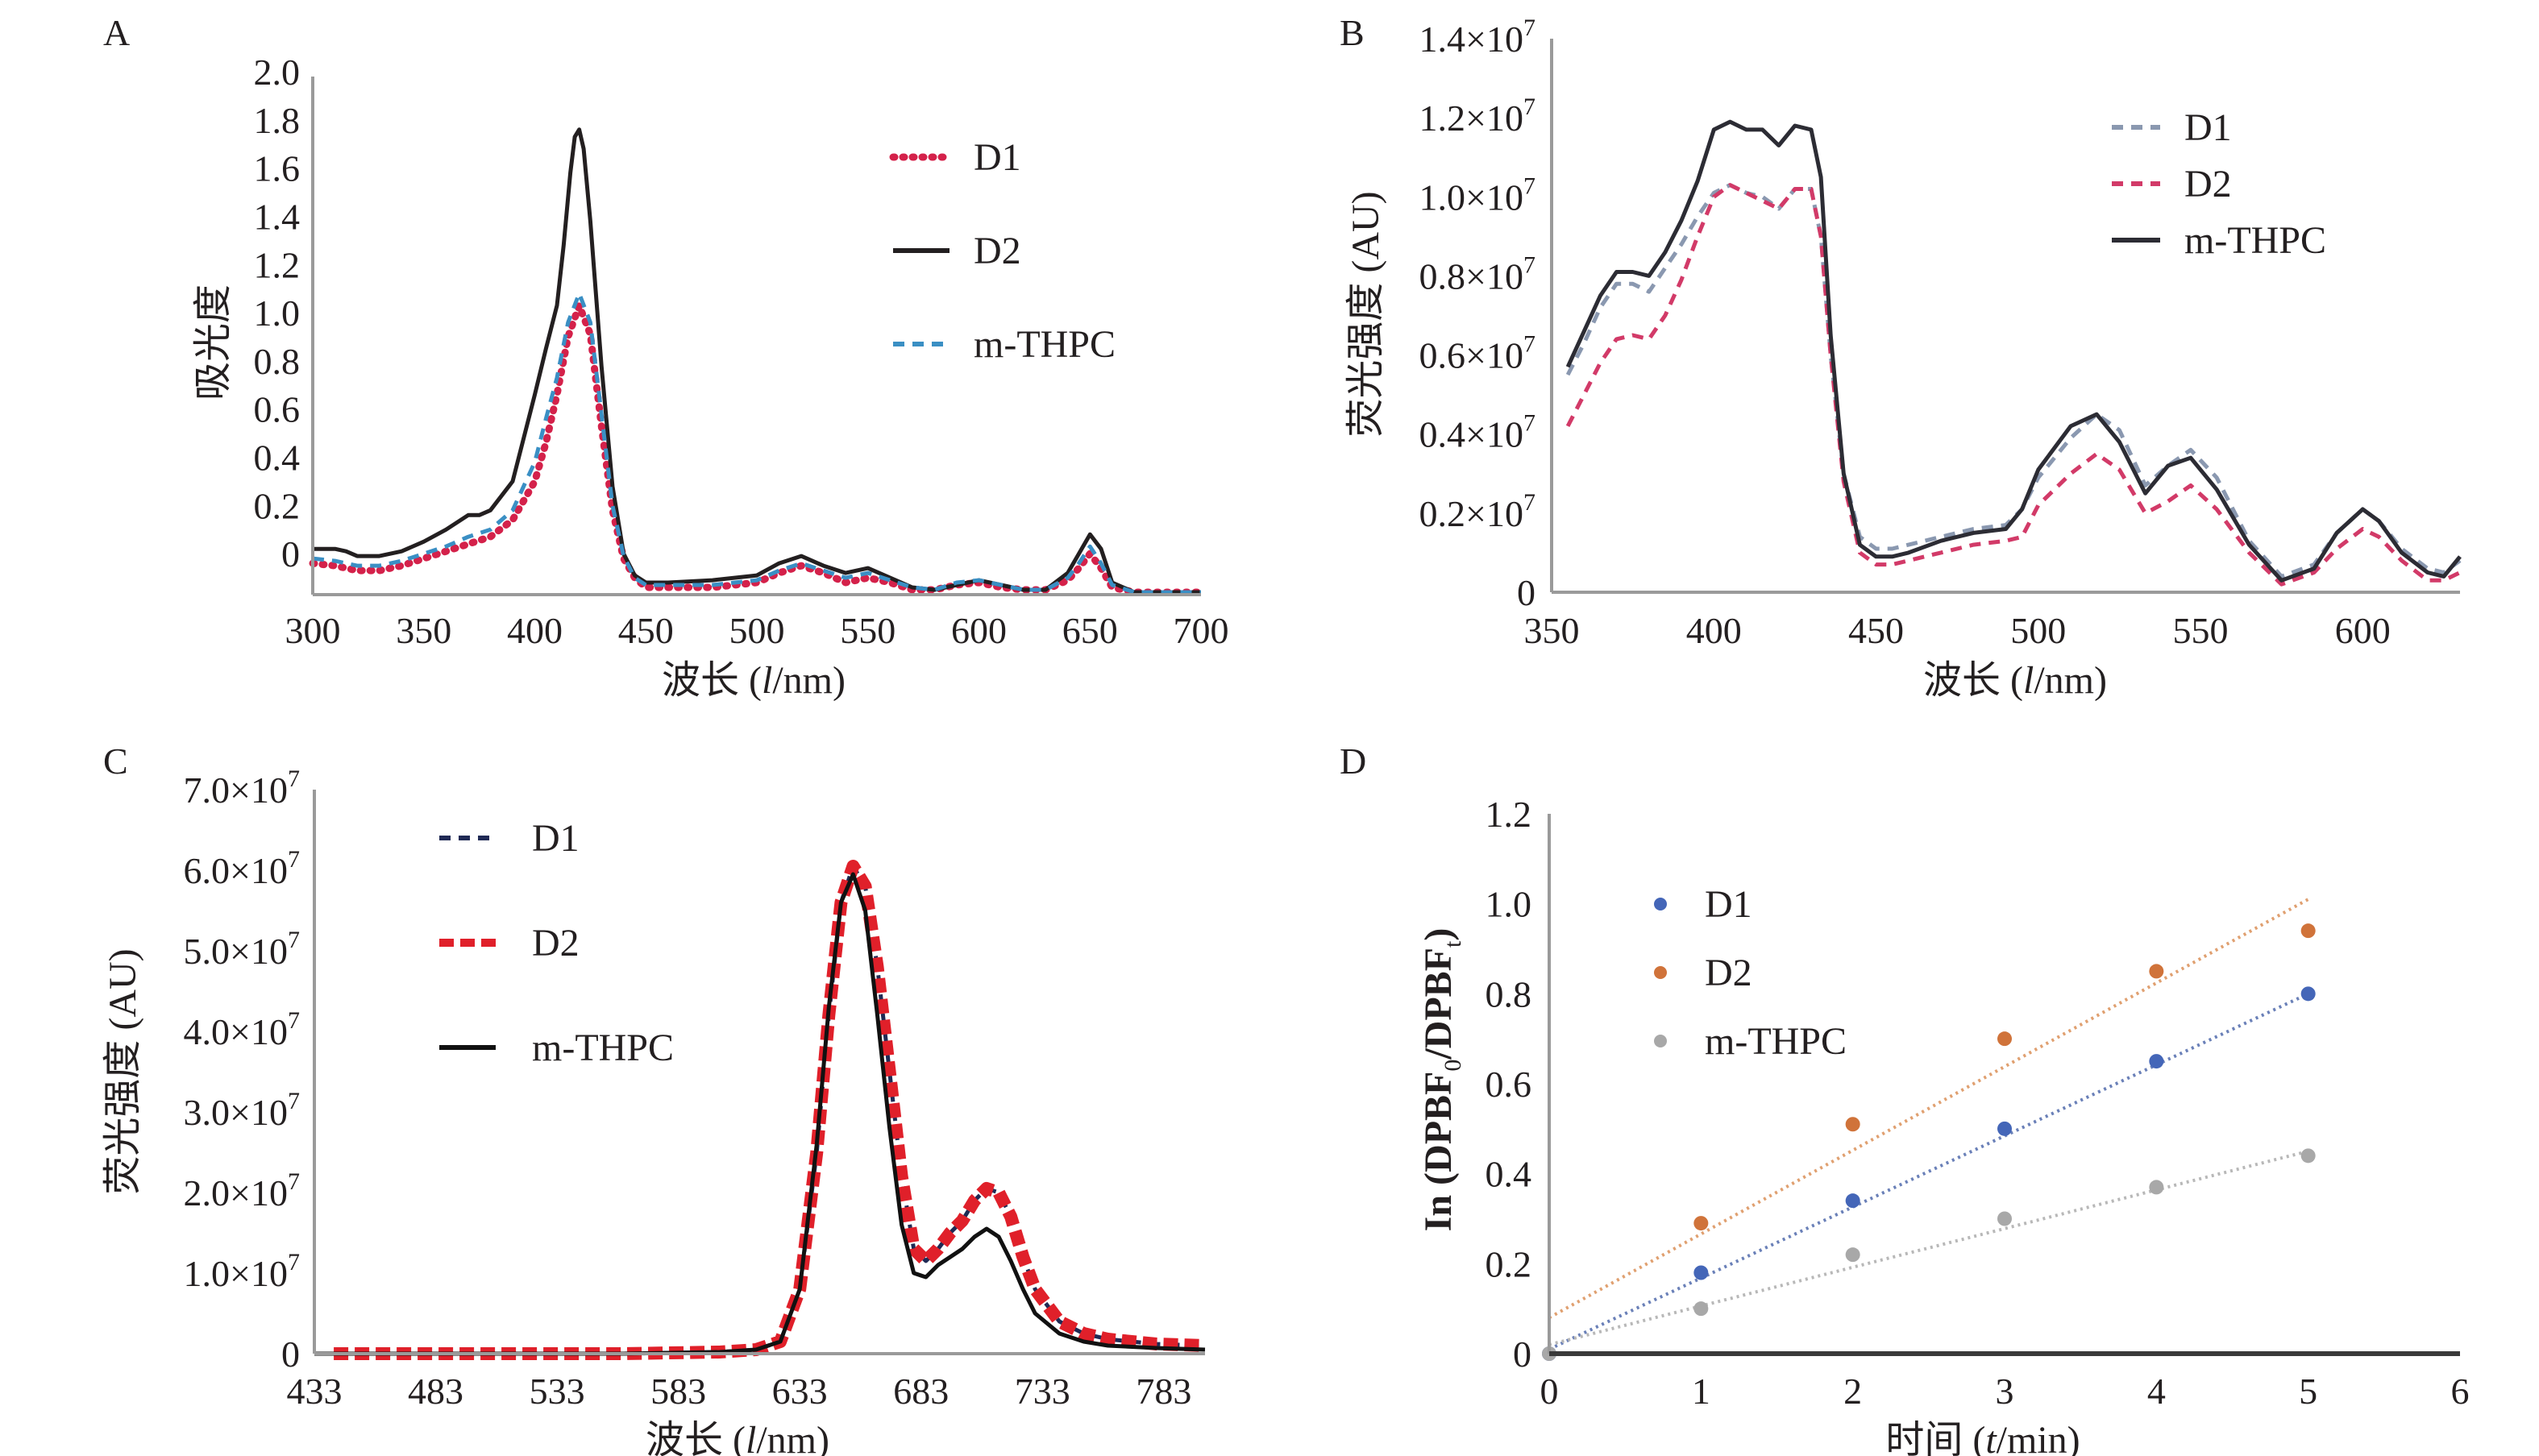 The width and height of the screenshot is (2539, 1456). Describe the element at coordinates (277, 361) in the screenshot. I see `y-tick-label: 0.8` at that location.